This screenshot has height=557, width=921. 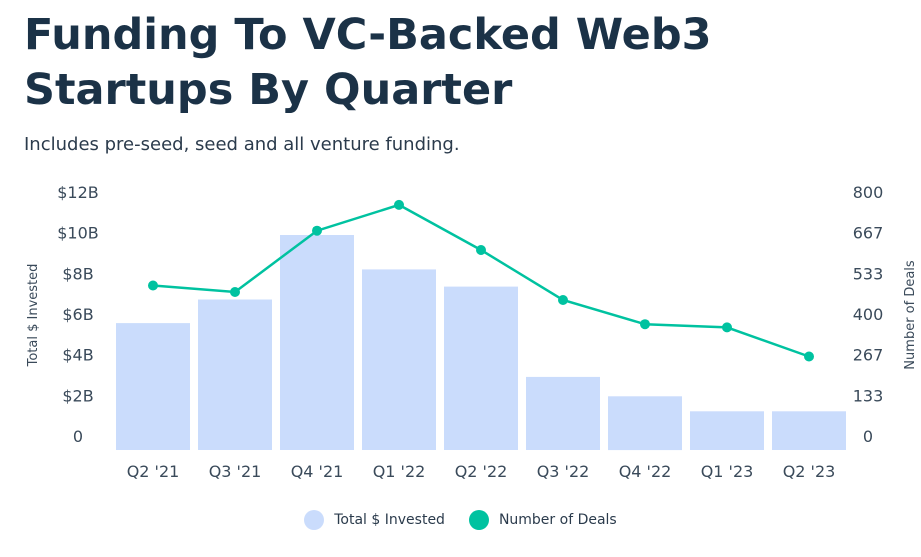 I want to click on legend-item-invested: Total $ Invested, so click(x=374, y=520).